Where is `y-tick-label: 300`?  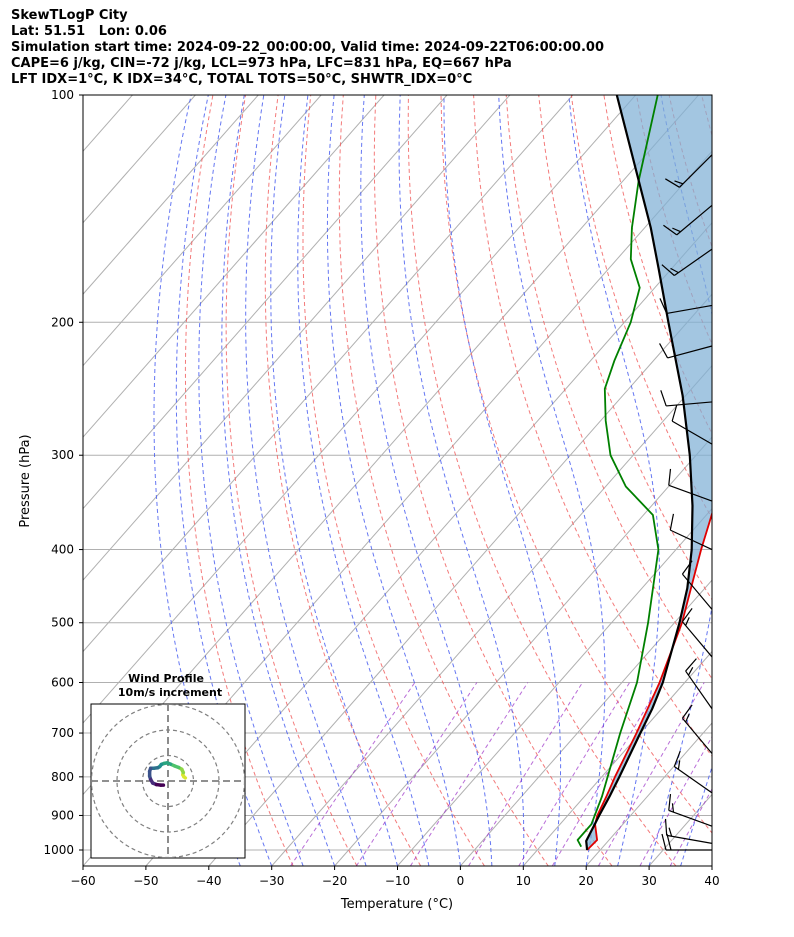
y-tick-label: 300 is located at coordinates (62, 455).